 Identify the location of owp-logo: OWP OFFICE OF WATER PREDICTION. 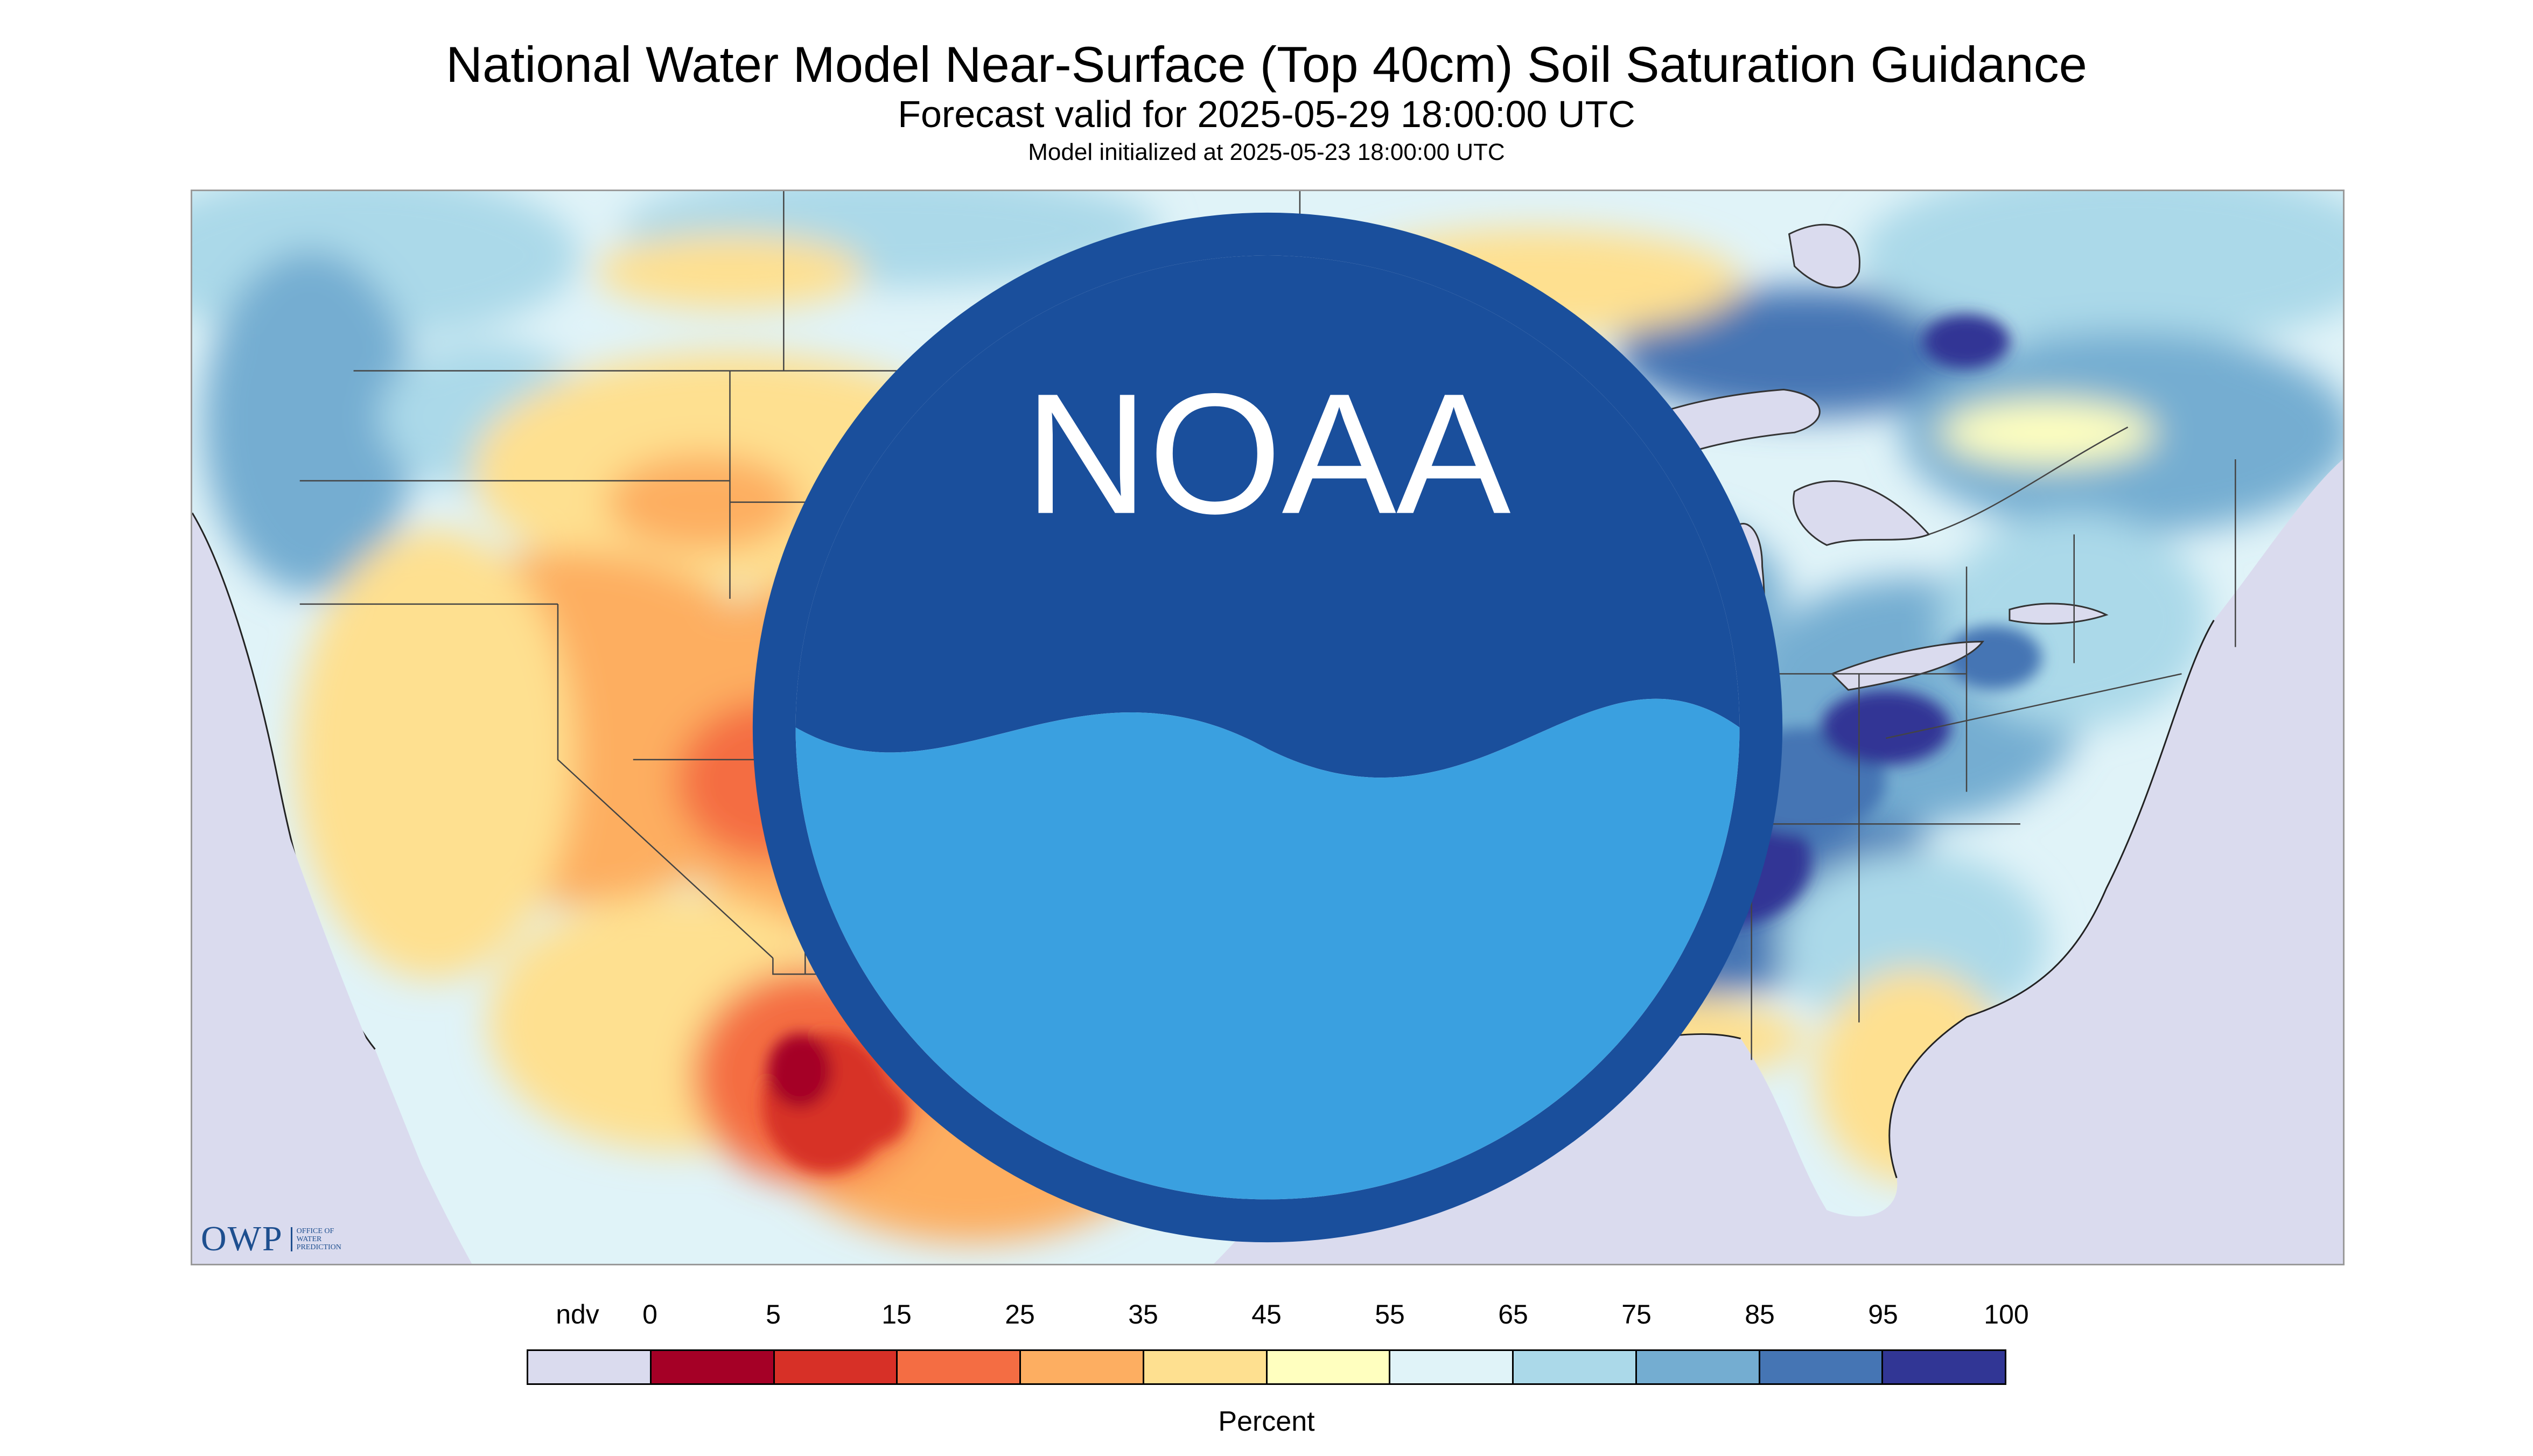
(271, 1239).